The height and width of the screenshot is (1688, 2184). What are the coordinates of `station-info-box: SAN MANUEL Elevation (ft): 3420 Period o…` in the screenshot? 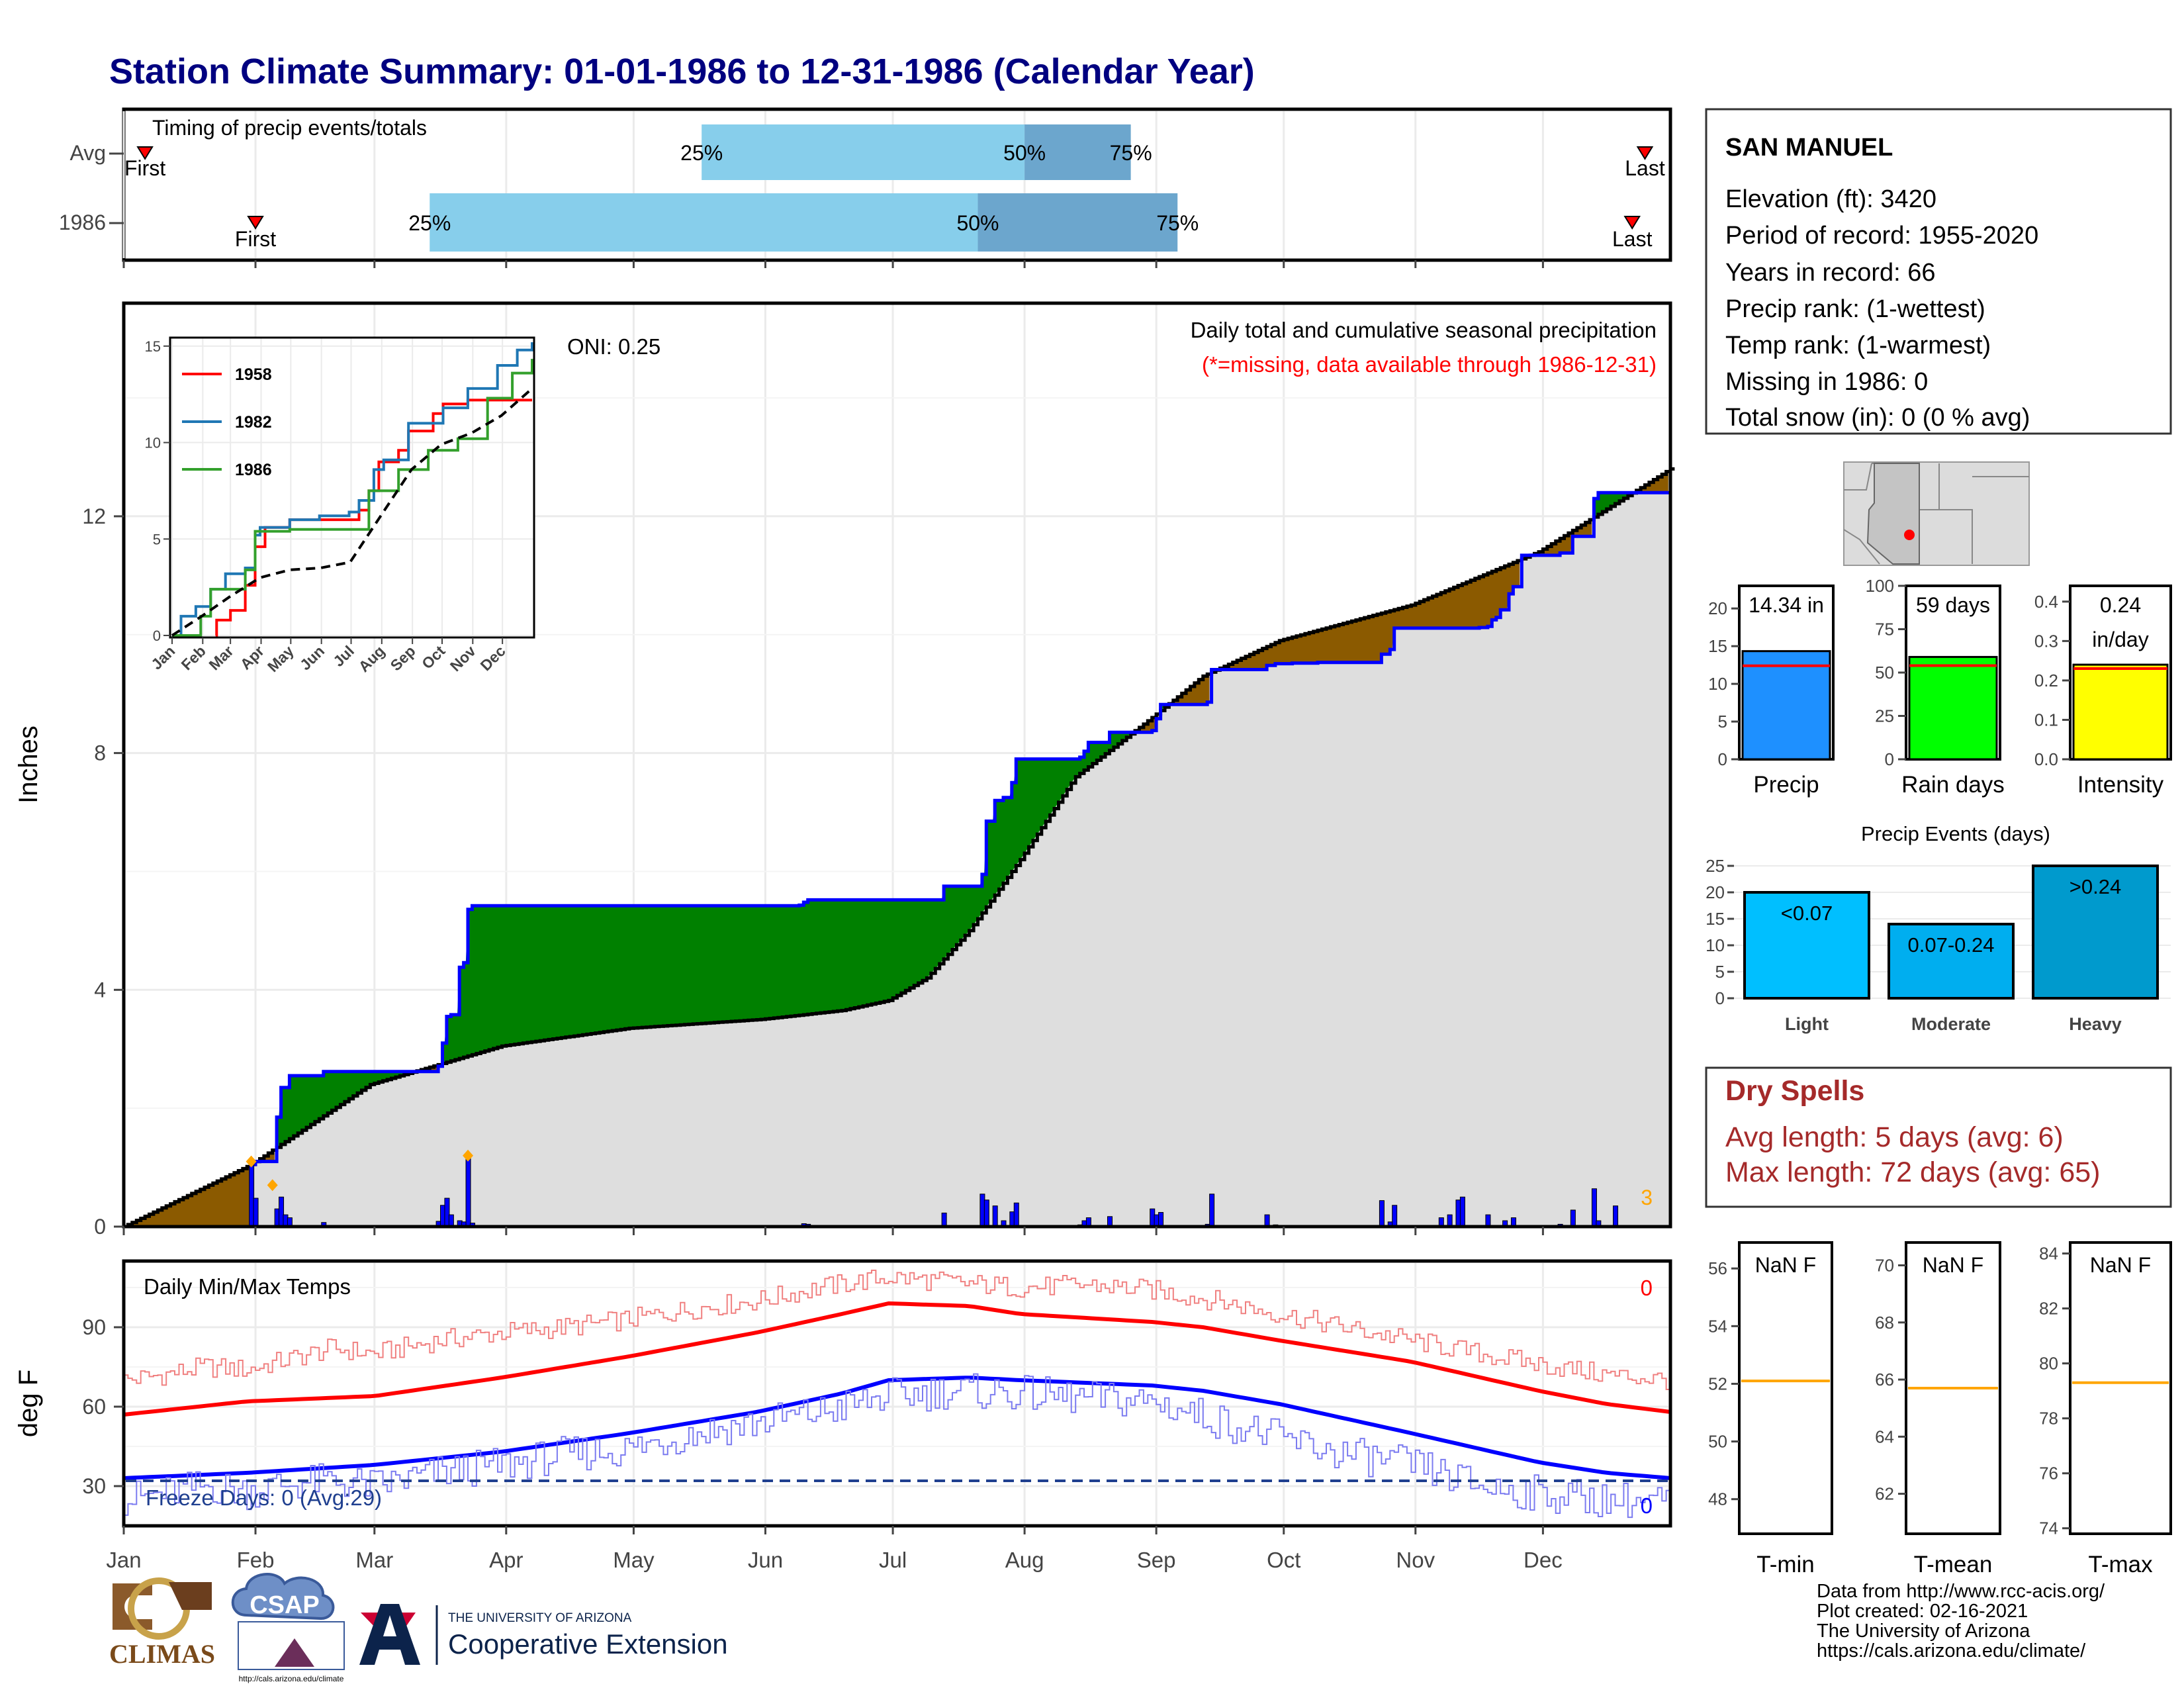 It's located at (1939, 271).